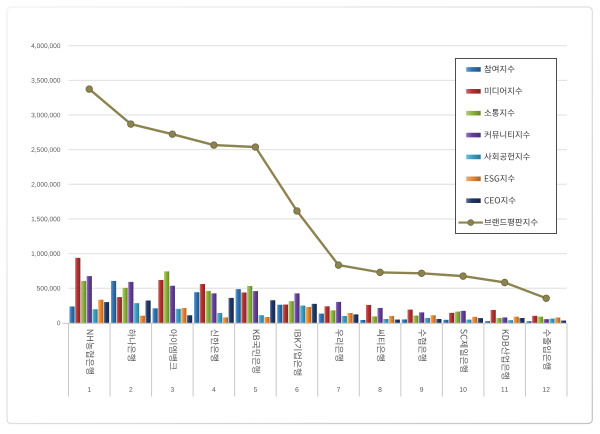 The width and height of the screenshot is (600, 434). I want to click on y-axis-label-2000000-glyphs, so click(46, 184).